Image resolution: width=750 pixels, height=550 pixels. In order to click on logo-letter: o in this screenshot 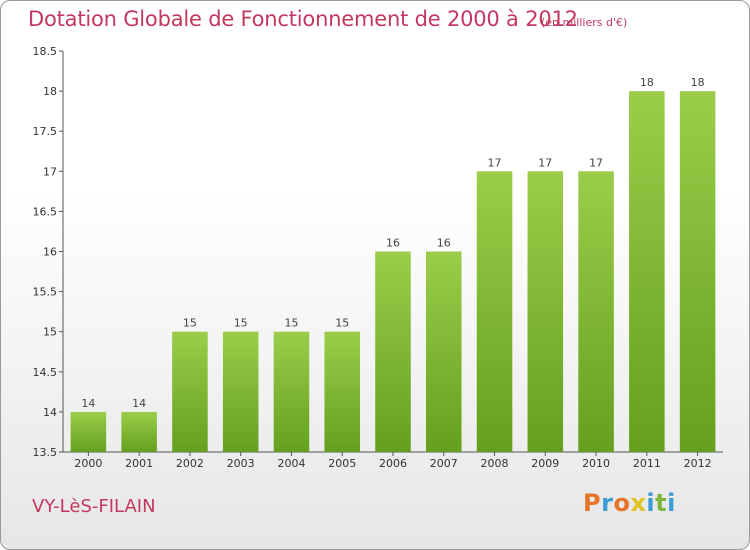, I will do `click(622, 503)`.